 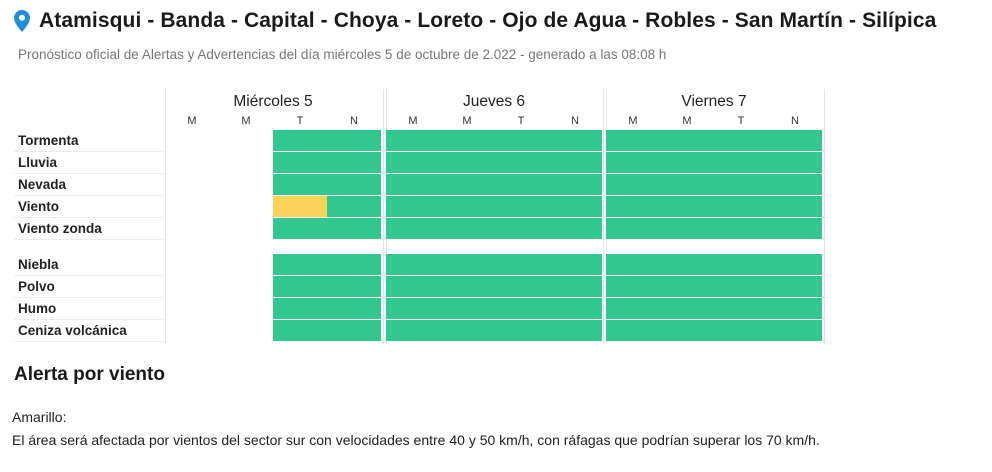 What do you see at coordinates (48, 140) in the screenshot?
I see `row-label: Tormenta` at bounding box center [48, 140].